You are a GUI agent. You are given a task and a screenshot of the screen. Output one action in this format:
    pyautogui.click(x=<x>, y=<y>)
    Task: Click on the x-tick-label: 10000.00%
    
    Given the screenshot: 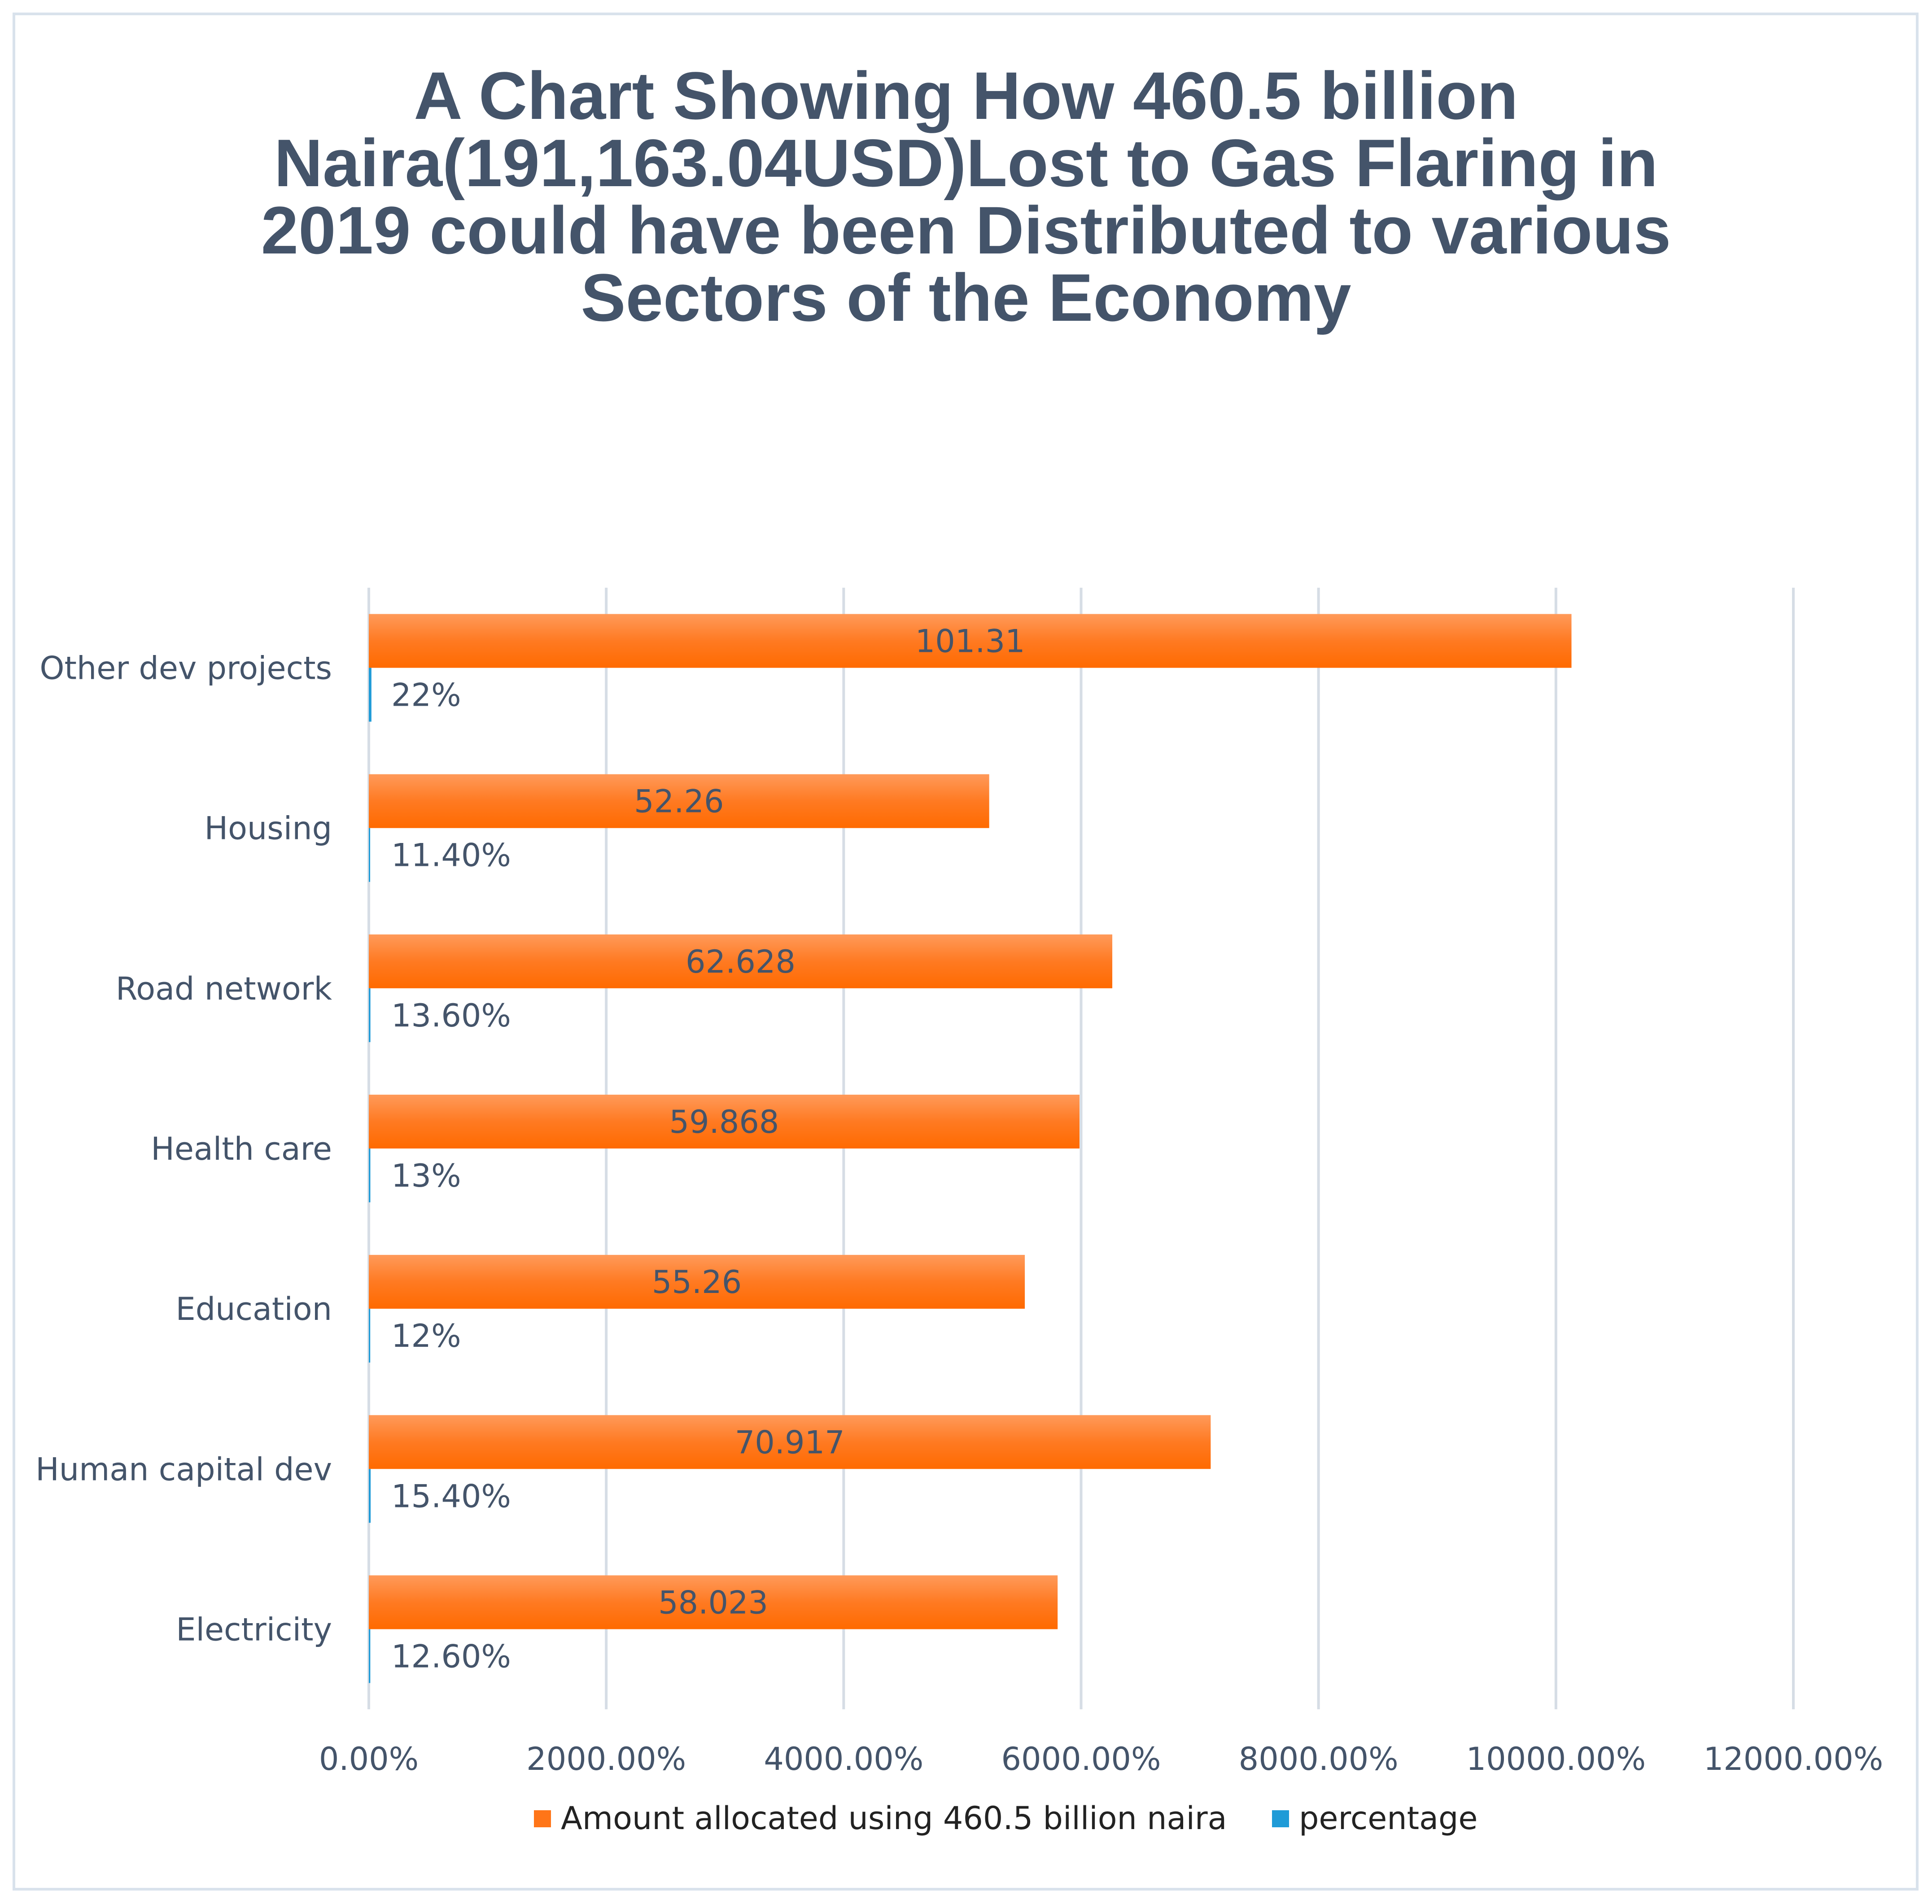 What is the action you would take?
    pyautogui.click(x=1556, y=1759)
    